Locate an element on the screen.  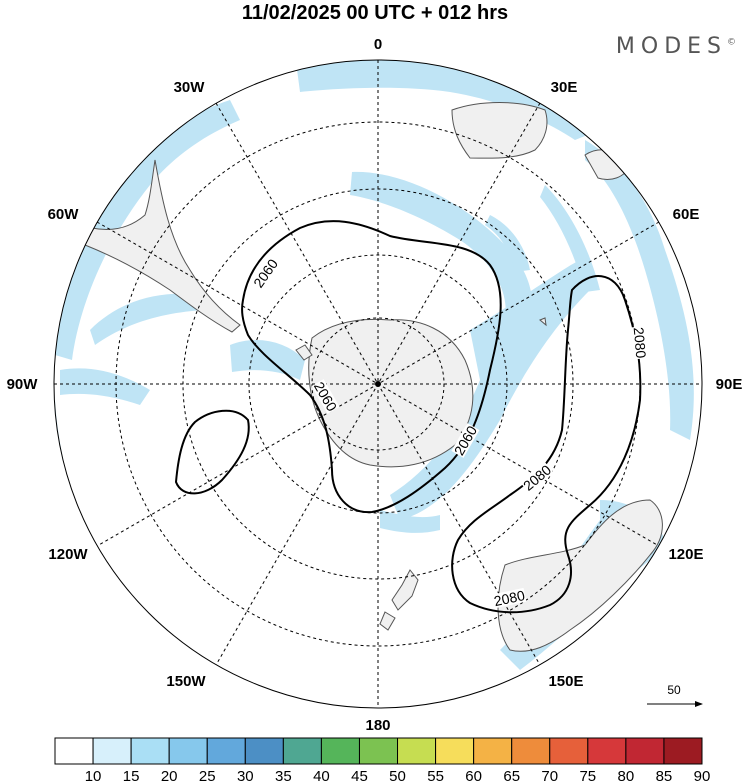
map-title: 11/02/2025 00 UTC + 012 hrs is located at coordinates (375, 13).